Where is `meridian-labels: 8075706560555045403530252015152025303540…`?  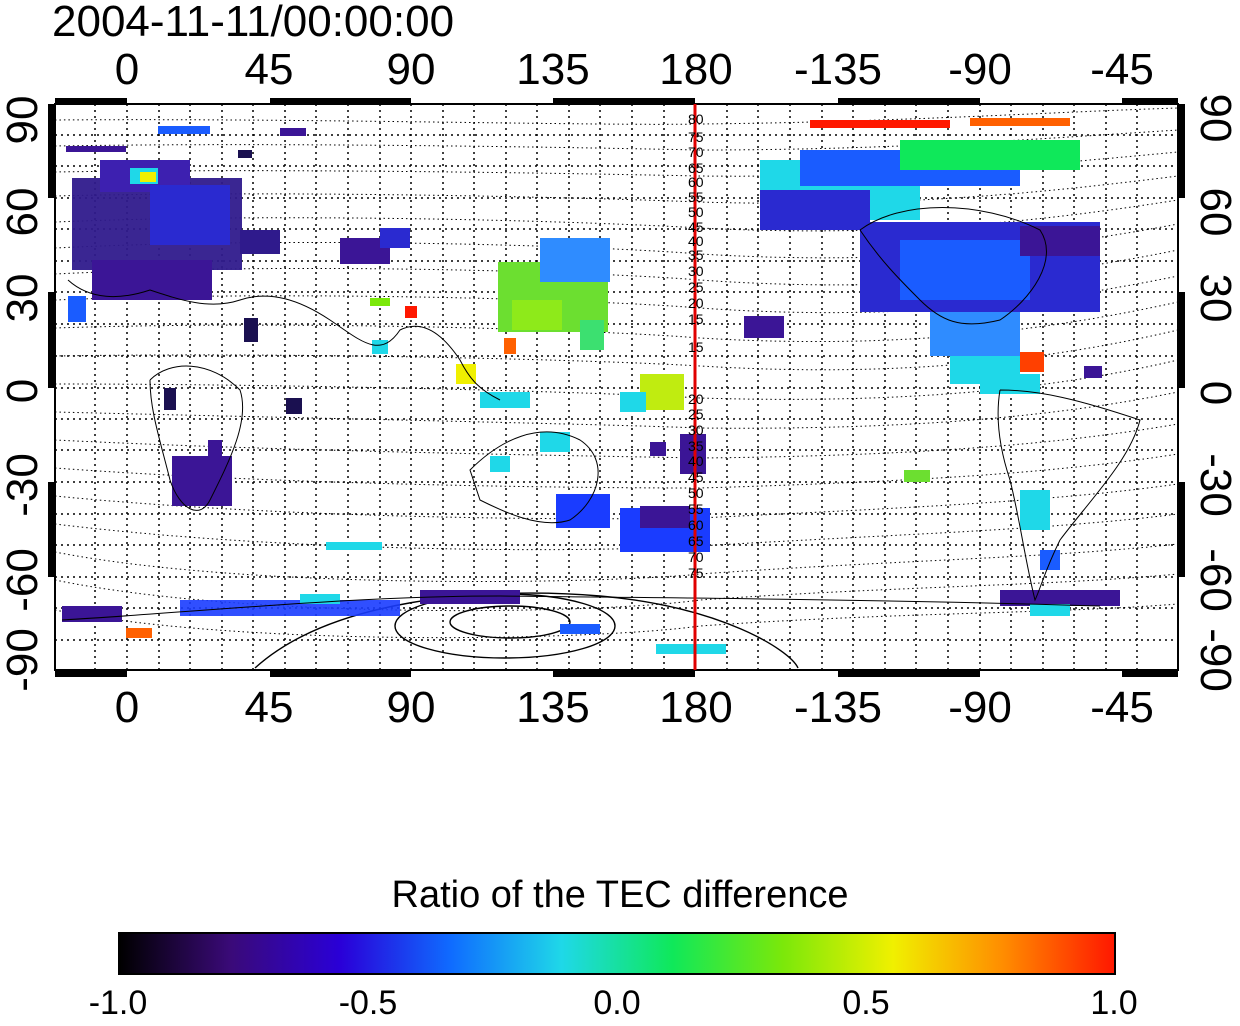 meridian-labels: 8075706560555045403530252015152025303540… is located at coordinates (696, 346).